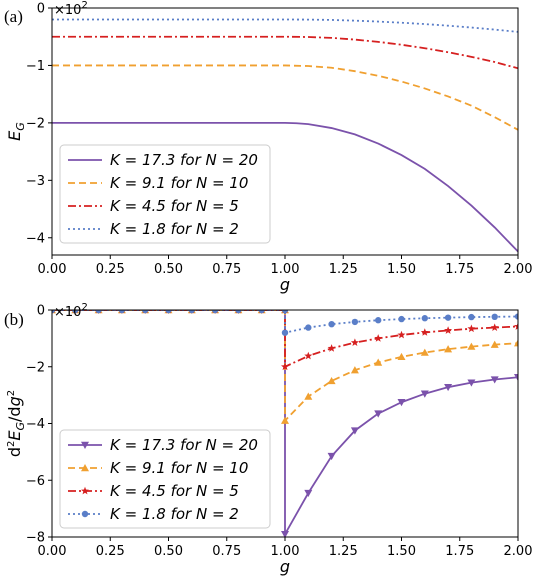 Image resolution: width=546 pixels, height=580 pixels. I want to click on x-tick-label: 0.50, so click(168, 269).